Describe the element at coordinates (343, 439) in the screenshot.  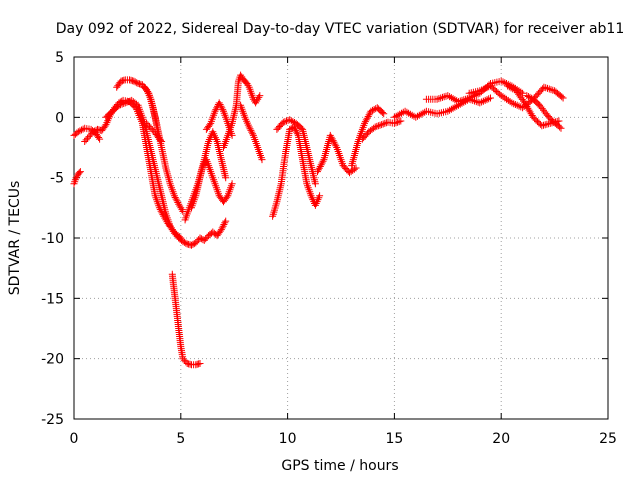
I see `x-tick-labels: 0 5 10 15 20 25` at that location.